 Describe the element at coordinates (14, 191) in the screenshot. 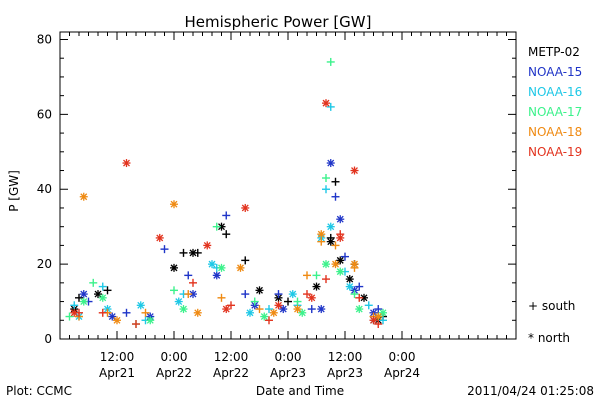

I see `y-axis-label: P [GW]` at that location.